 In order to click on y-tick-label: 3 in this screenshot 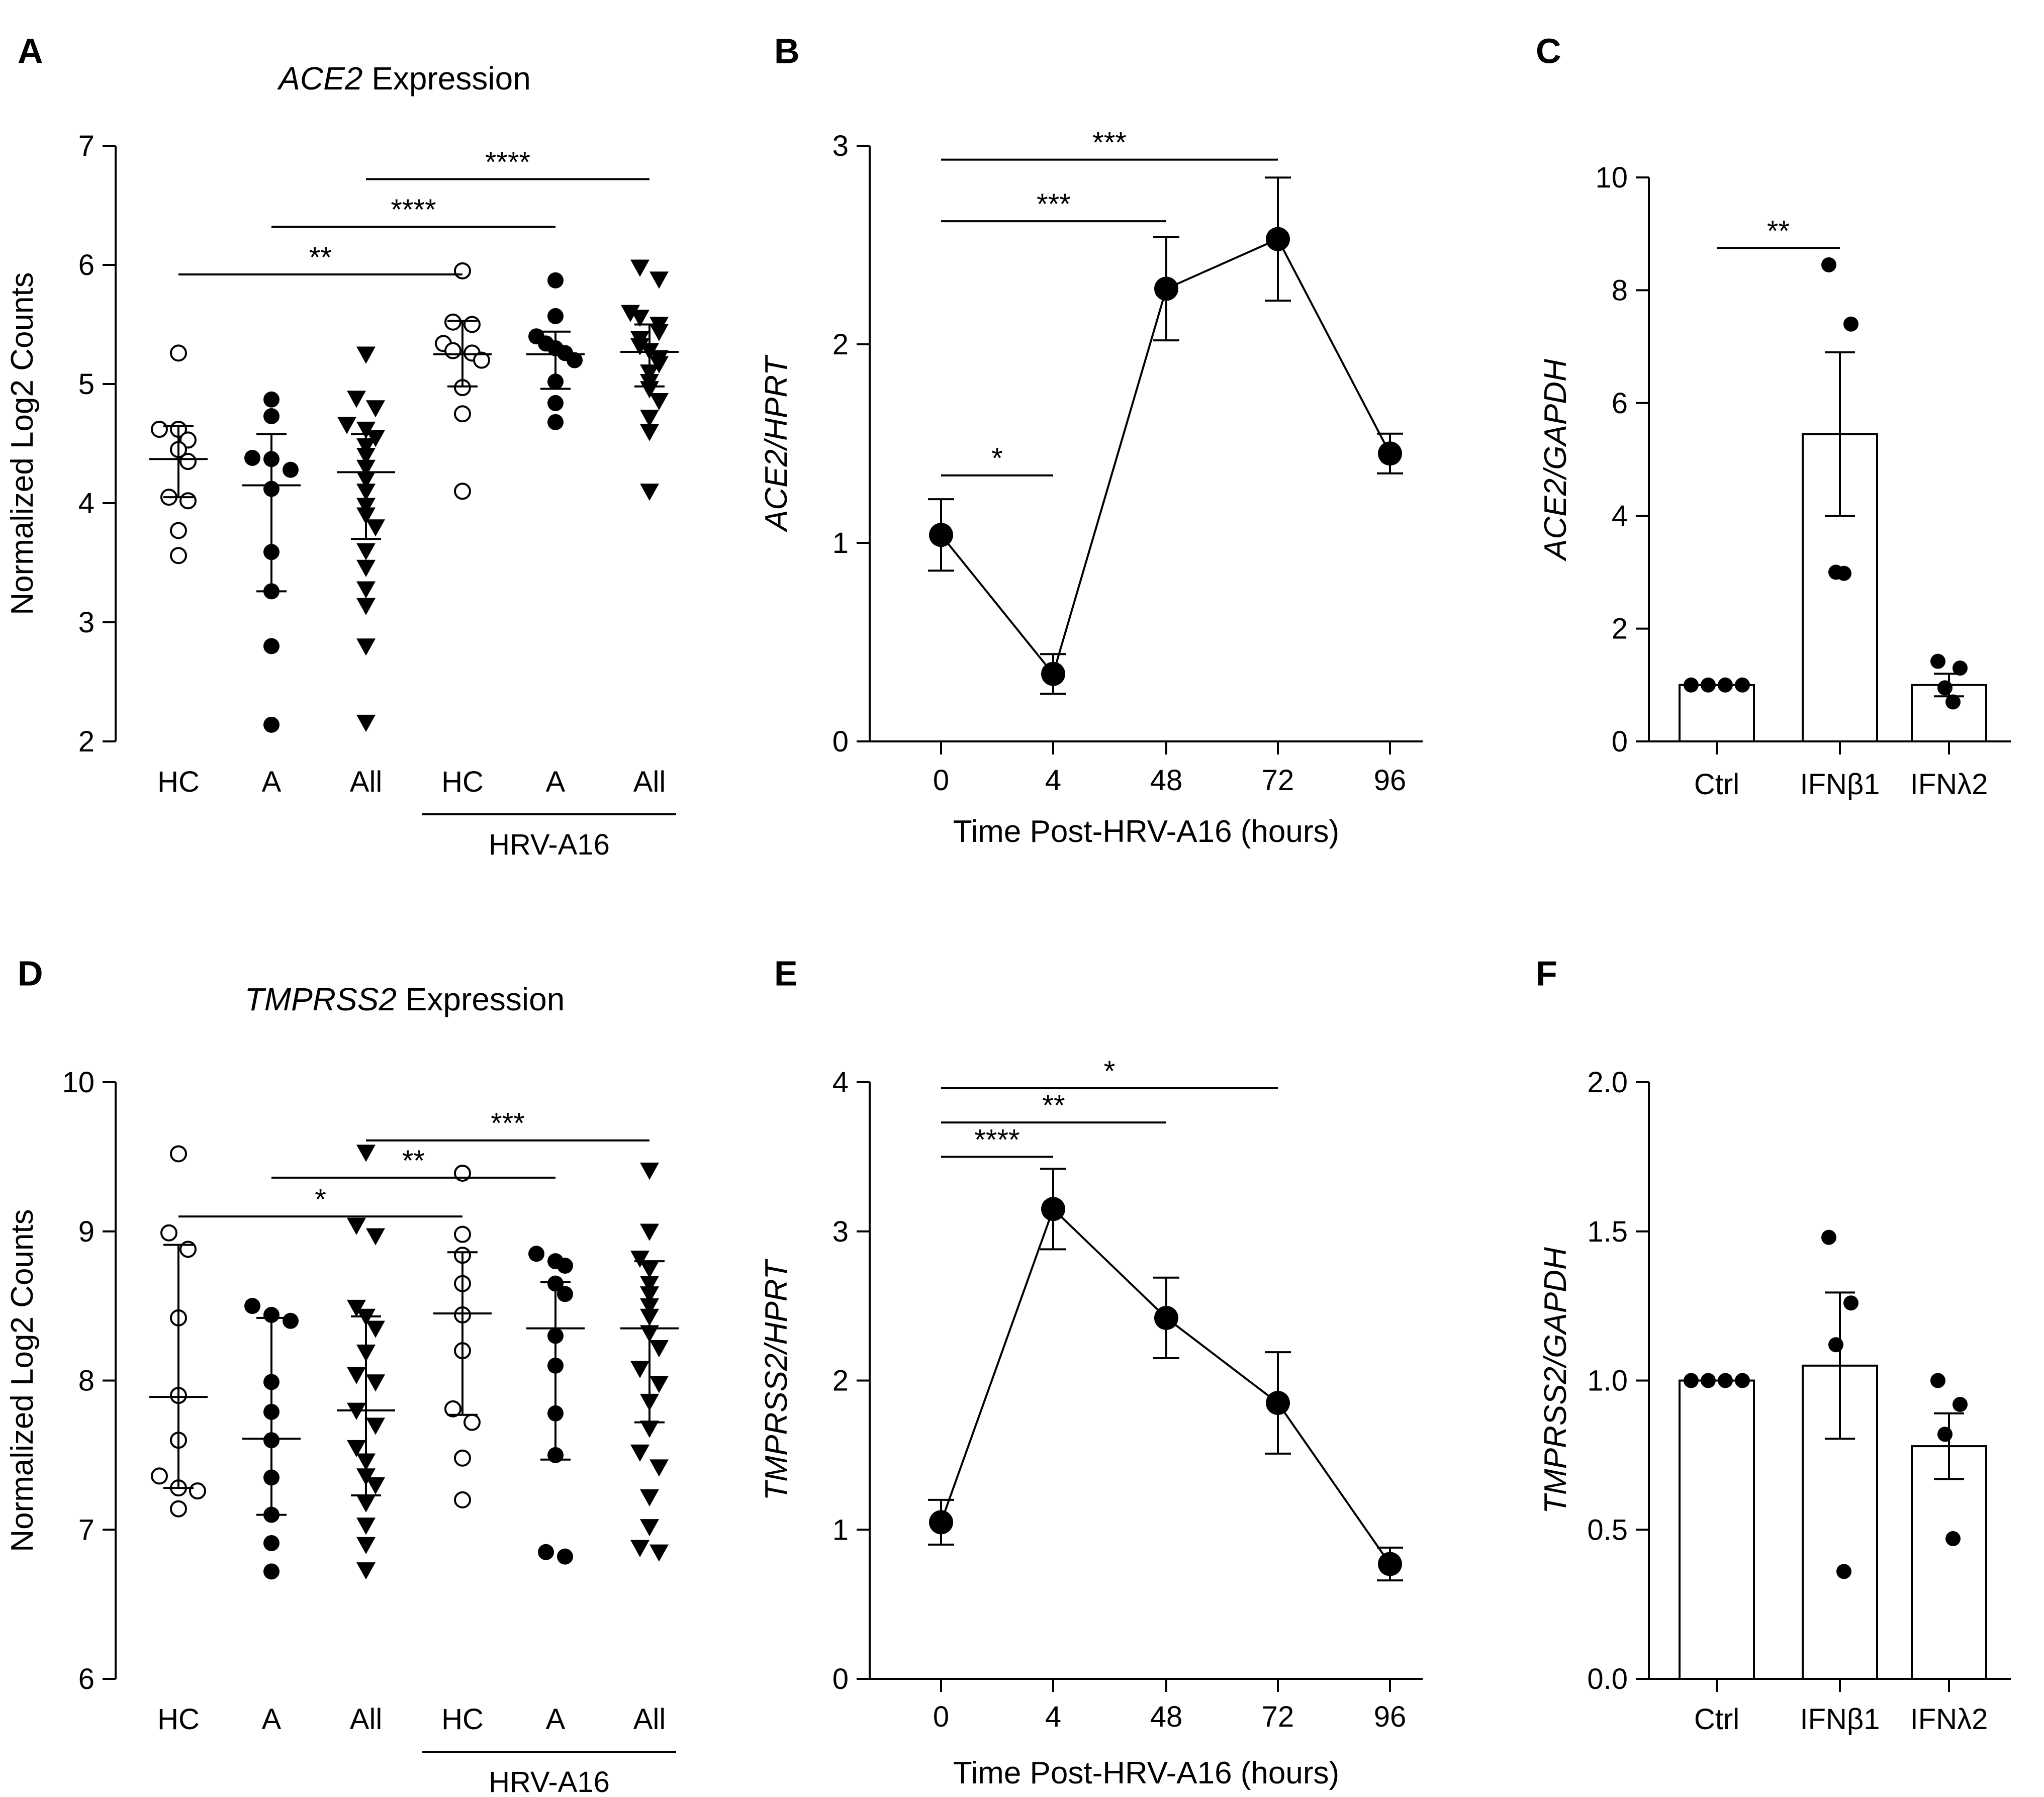, I will do `click(840, 1231)`.